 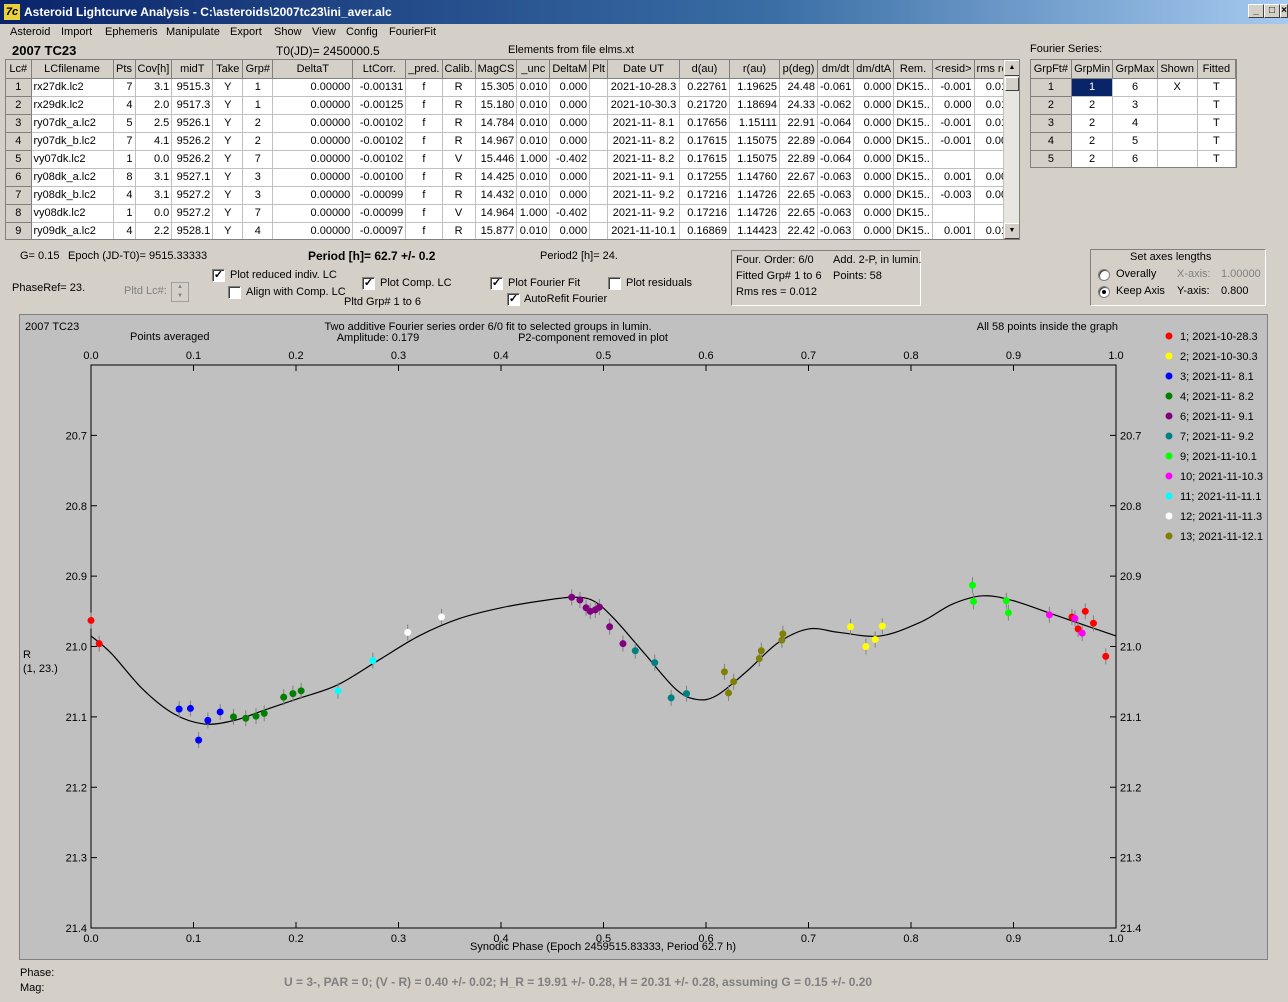 I want to click on column-header: Calib., so click(x=459, y=69).